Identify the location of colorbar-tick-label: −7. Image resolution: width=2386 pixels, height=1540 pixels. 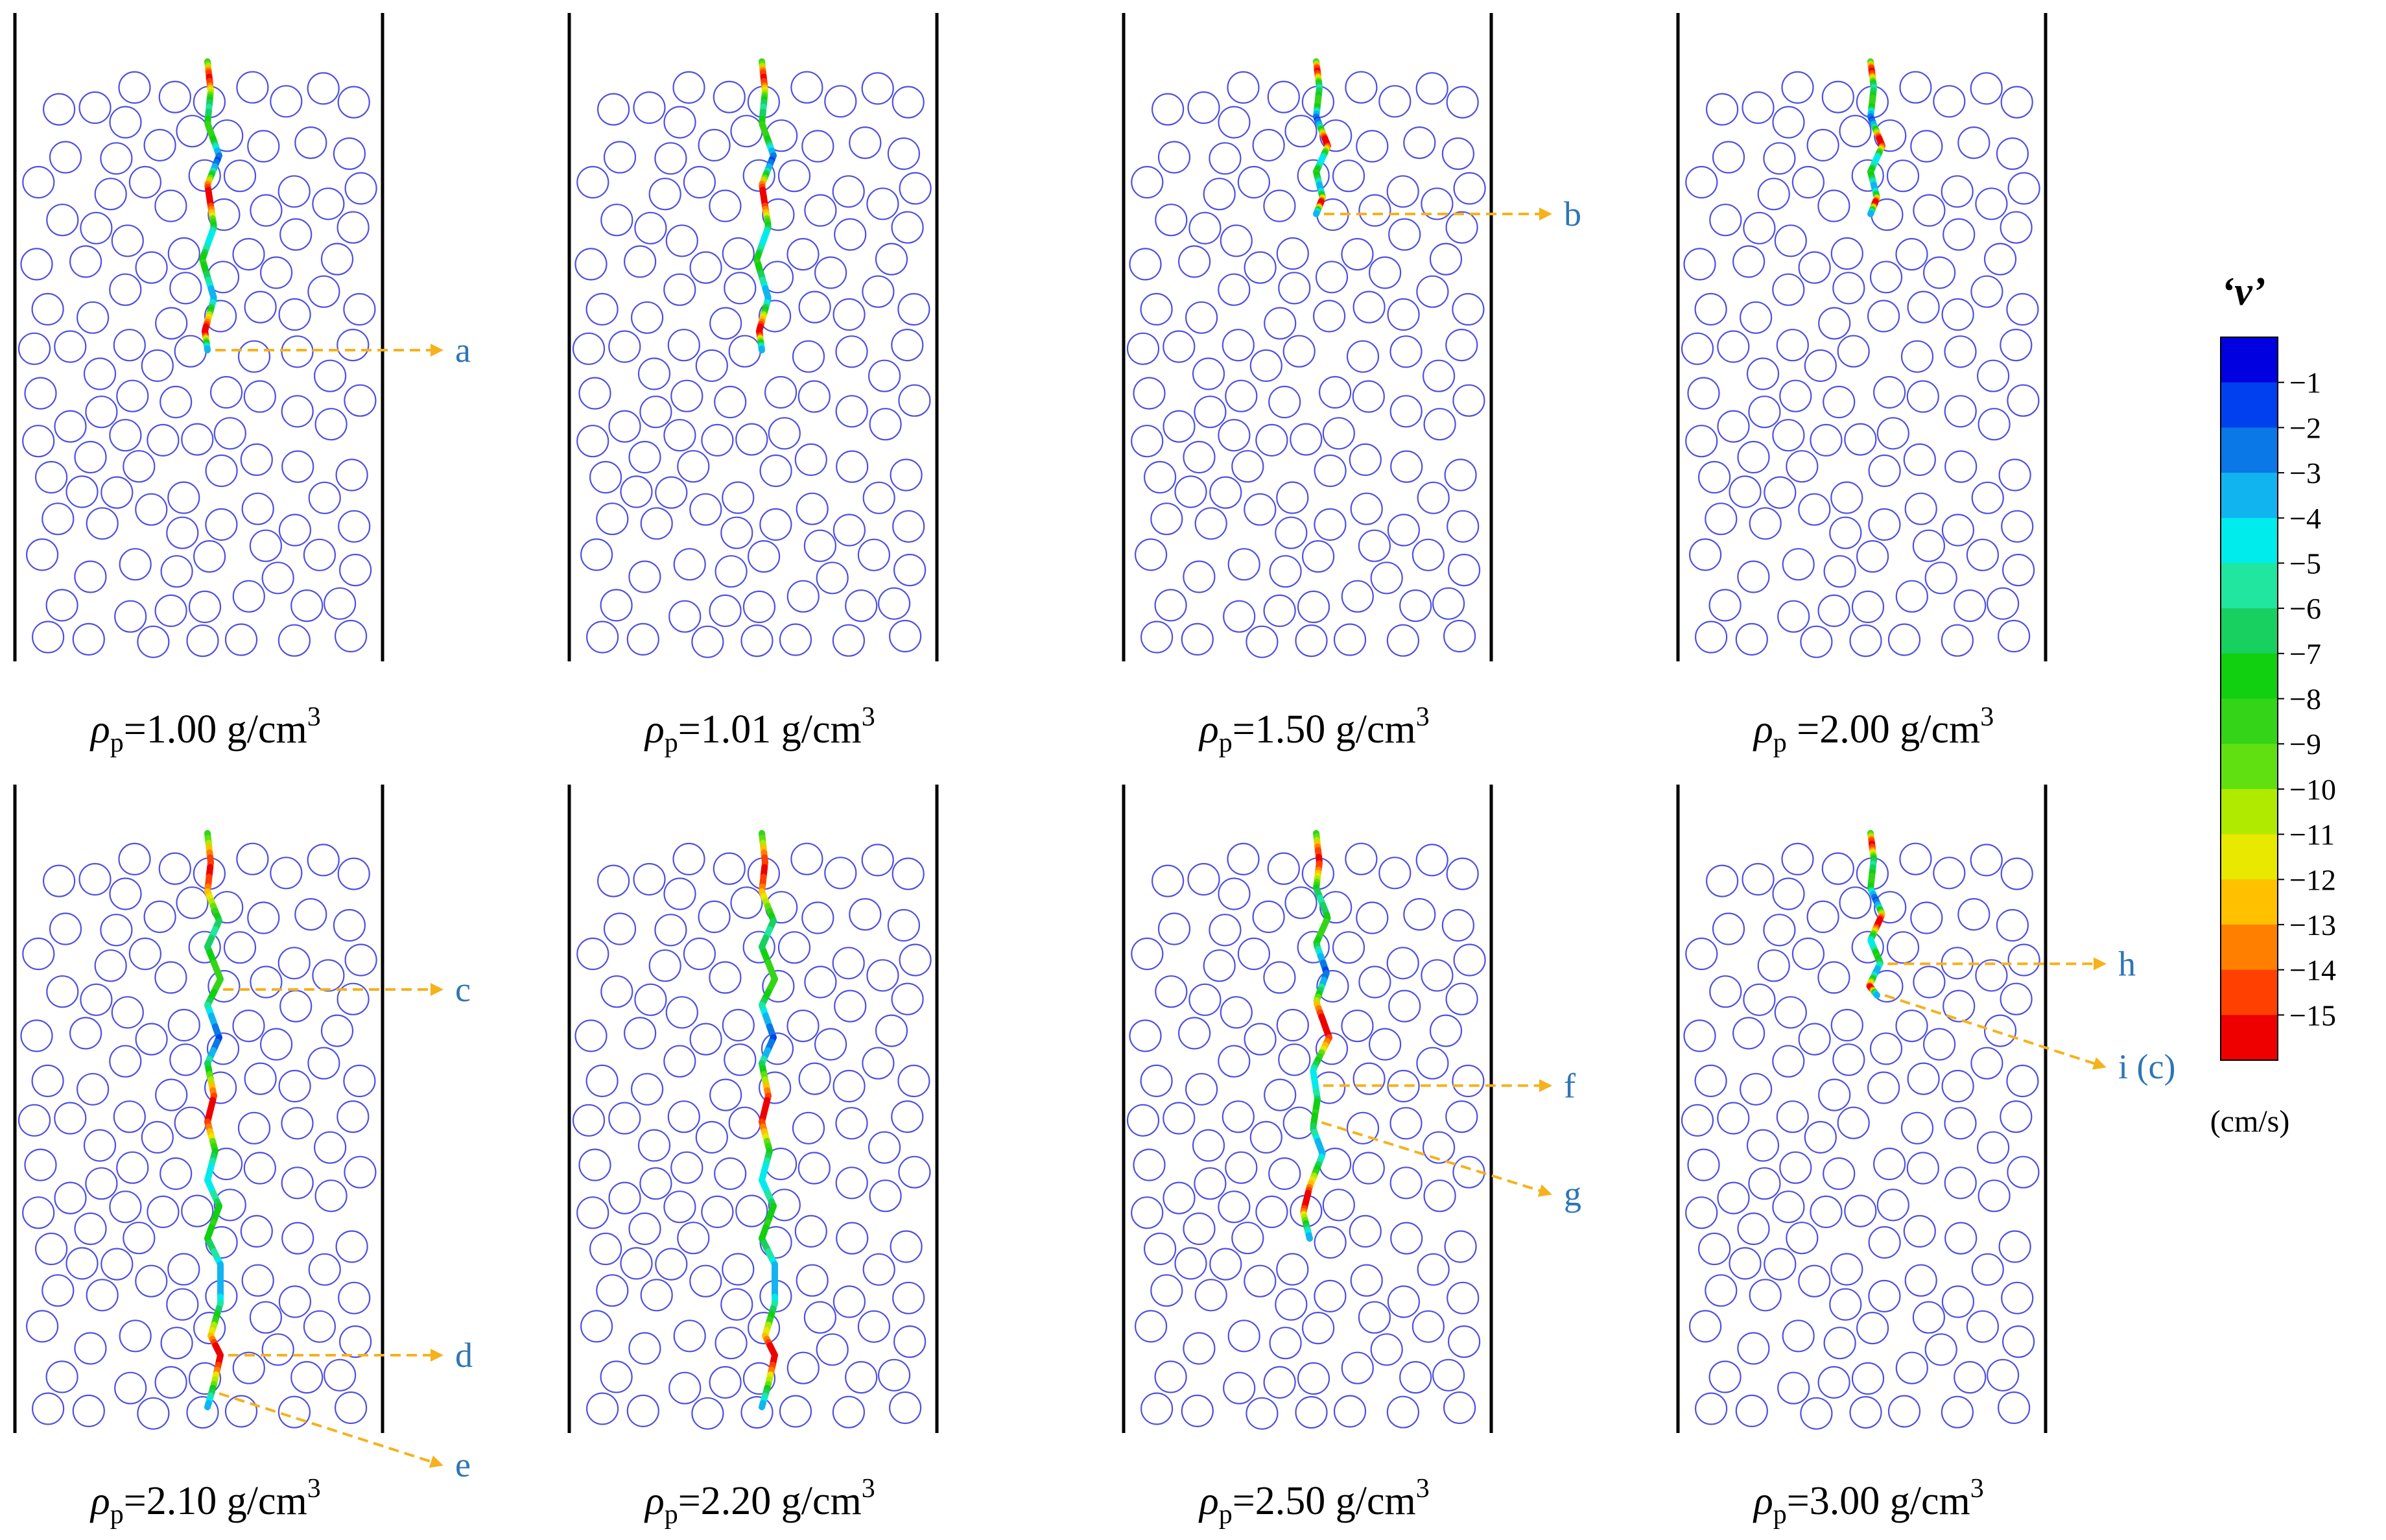
(2305, 653).